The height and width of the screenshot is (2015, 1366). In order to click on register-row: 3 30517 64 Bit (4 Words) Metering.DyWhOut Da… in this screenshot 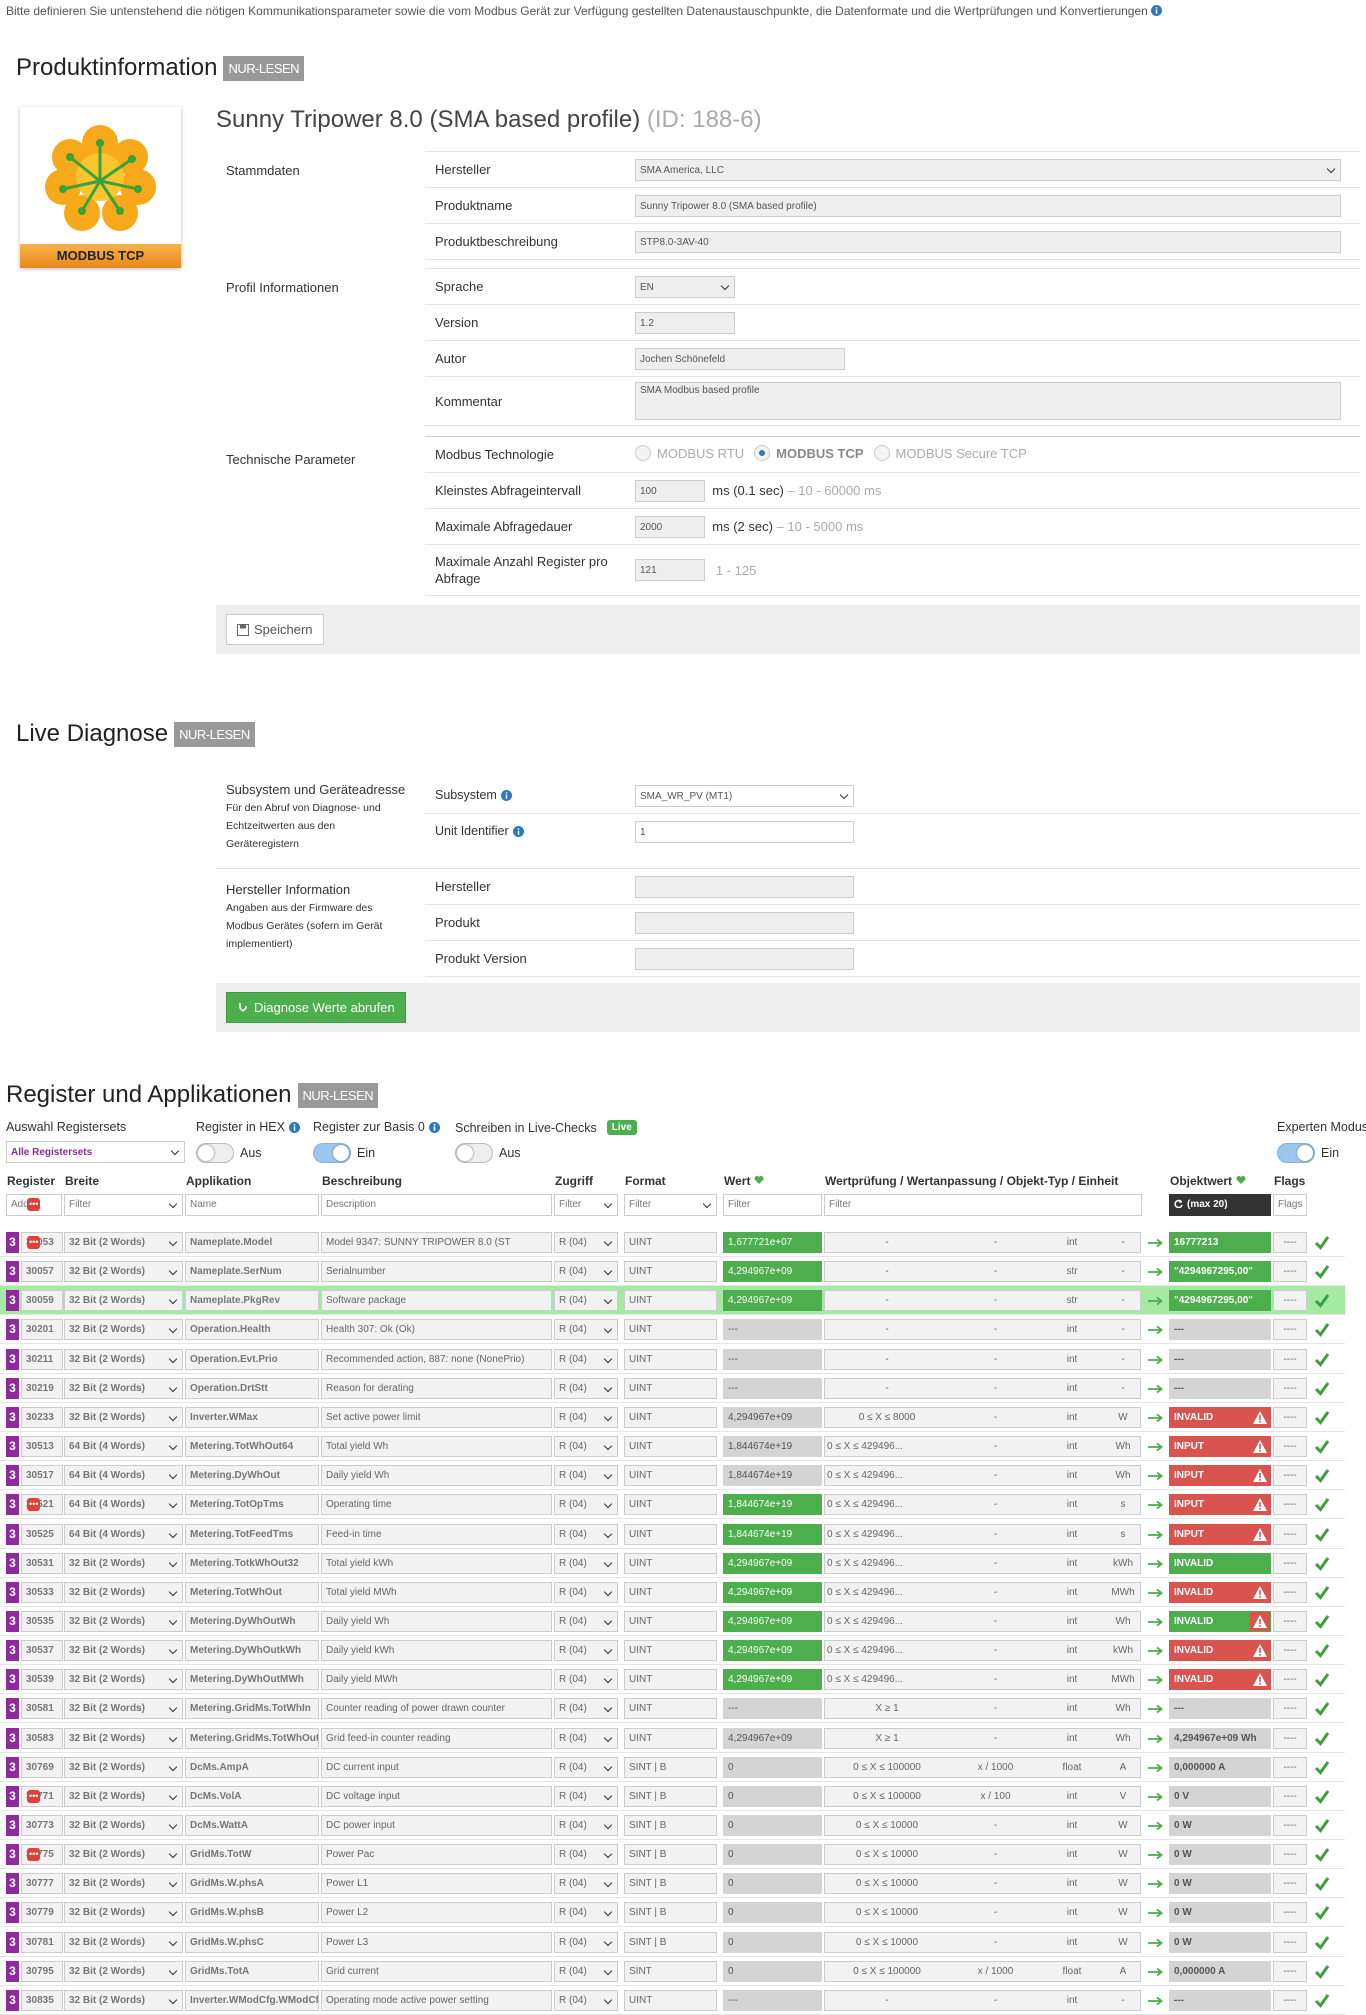, I will do `click(672, 1476)`.